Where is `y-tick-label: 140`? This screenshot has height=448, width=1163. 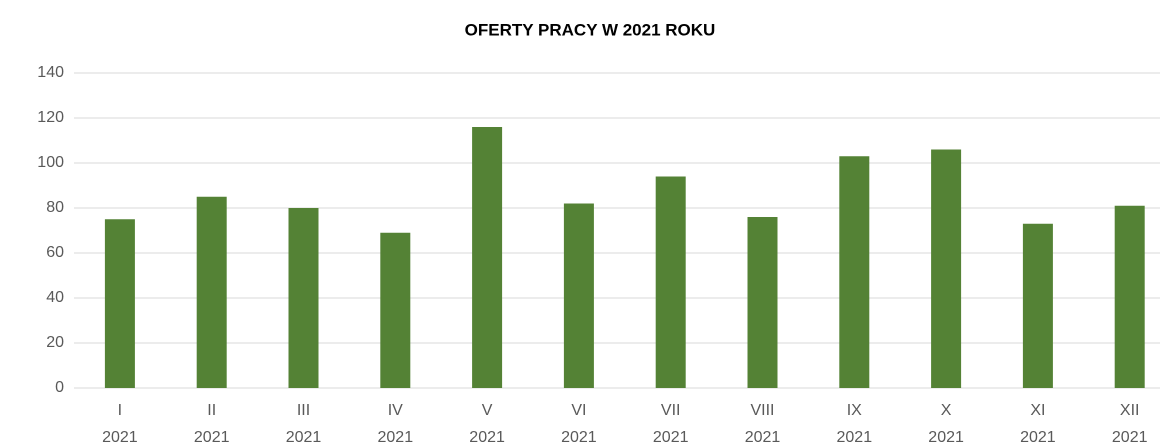
y-tick-label: 140 is located at coordinates (50, 72).